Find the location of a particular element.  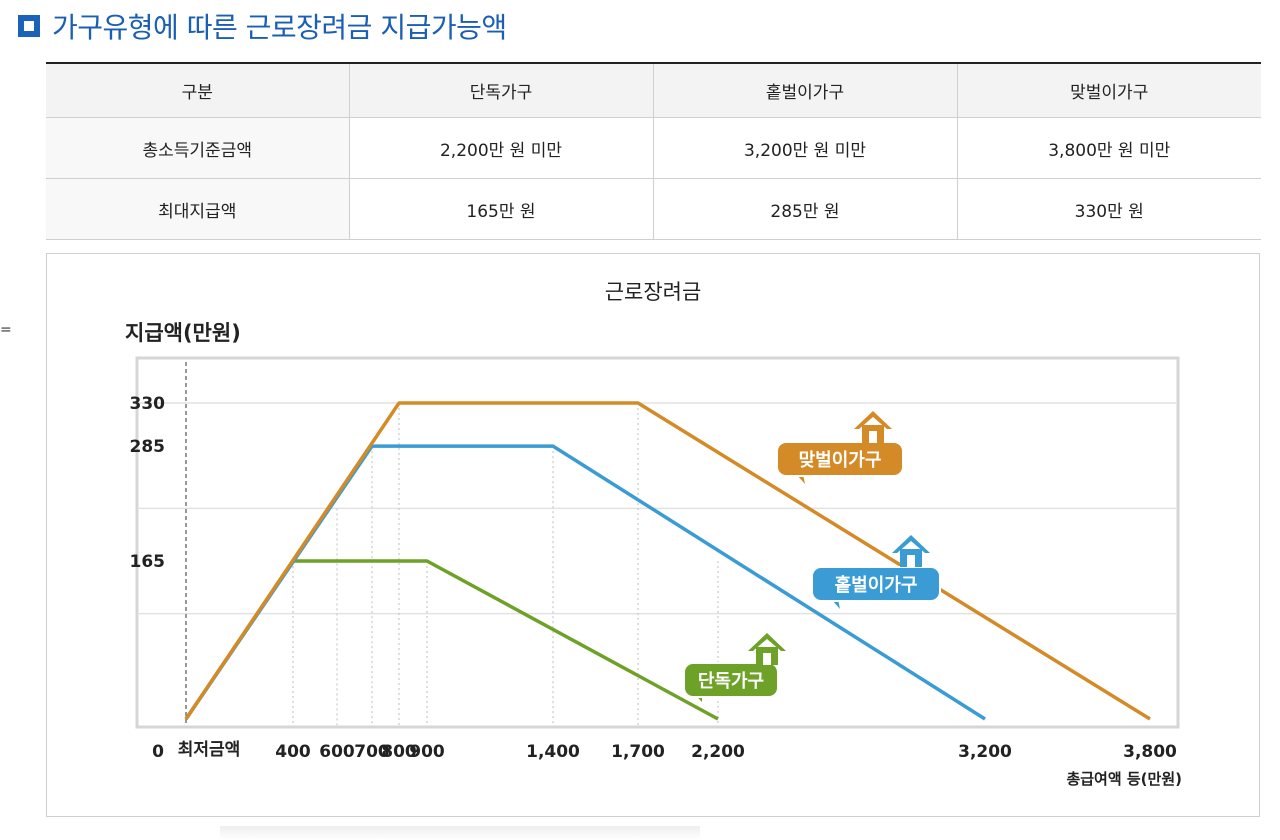

table-header-cell: 단독가구 is located at coordinates (501, 90).